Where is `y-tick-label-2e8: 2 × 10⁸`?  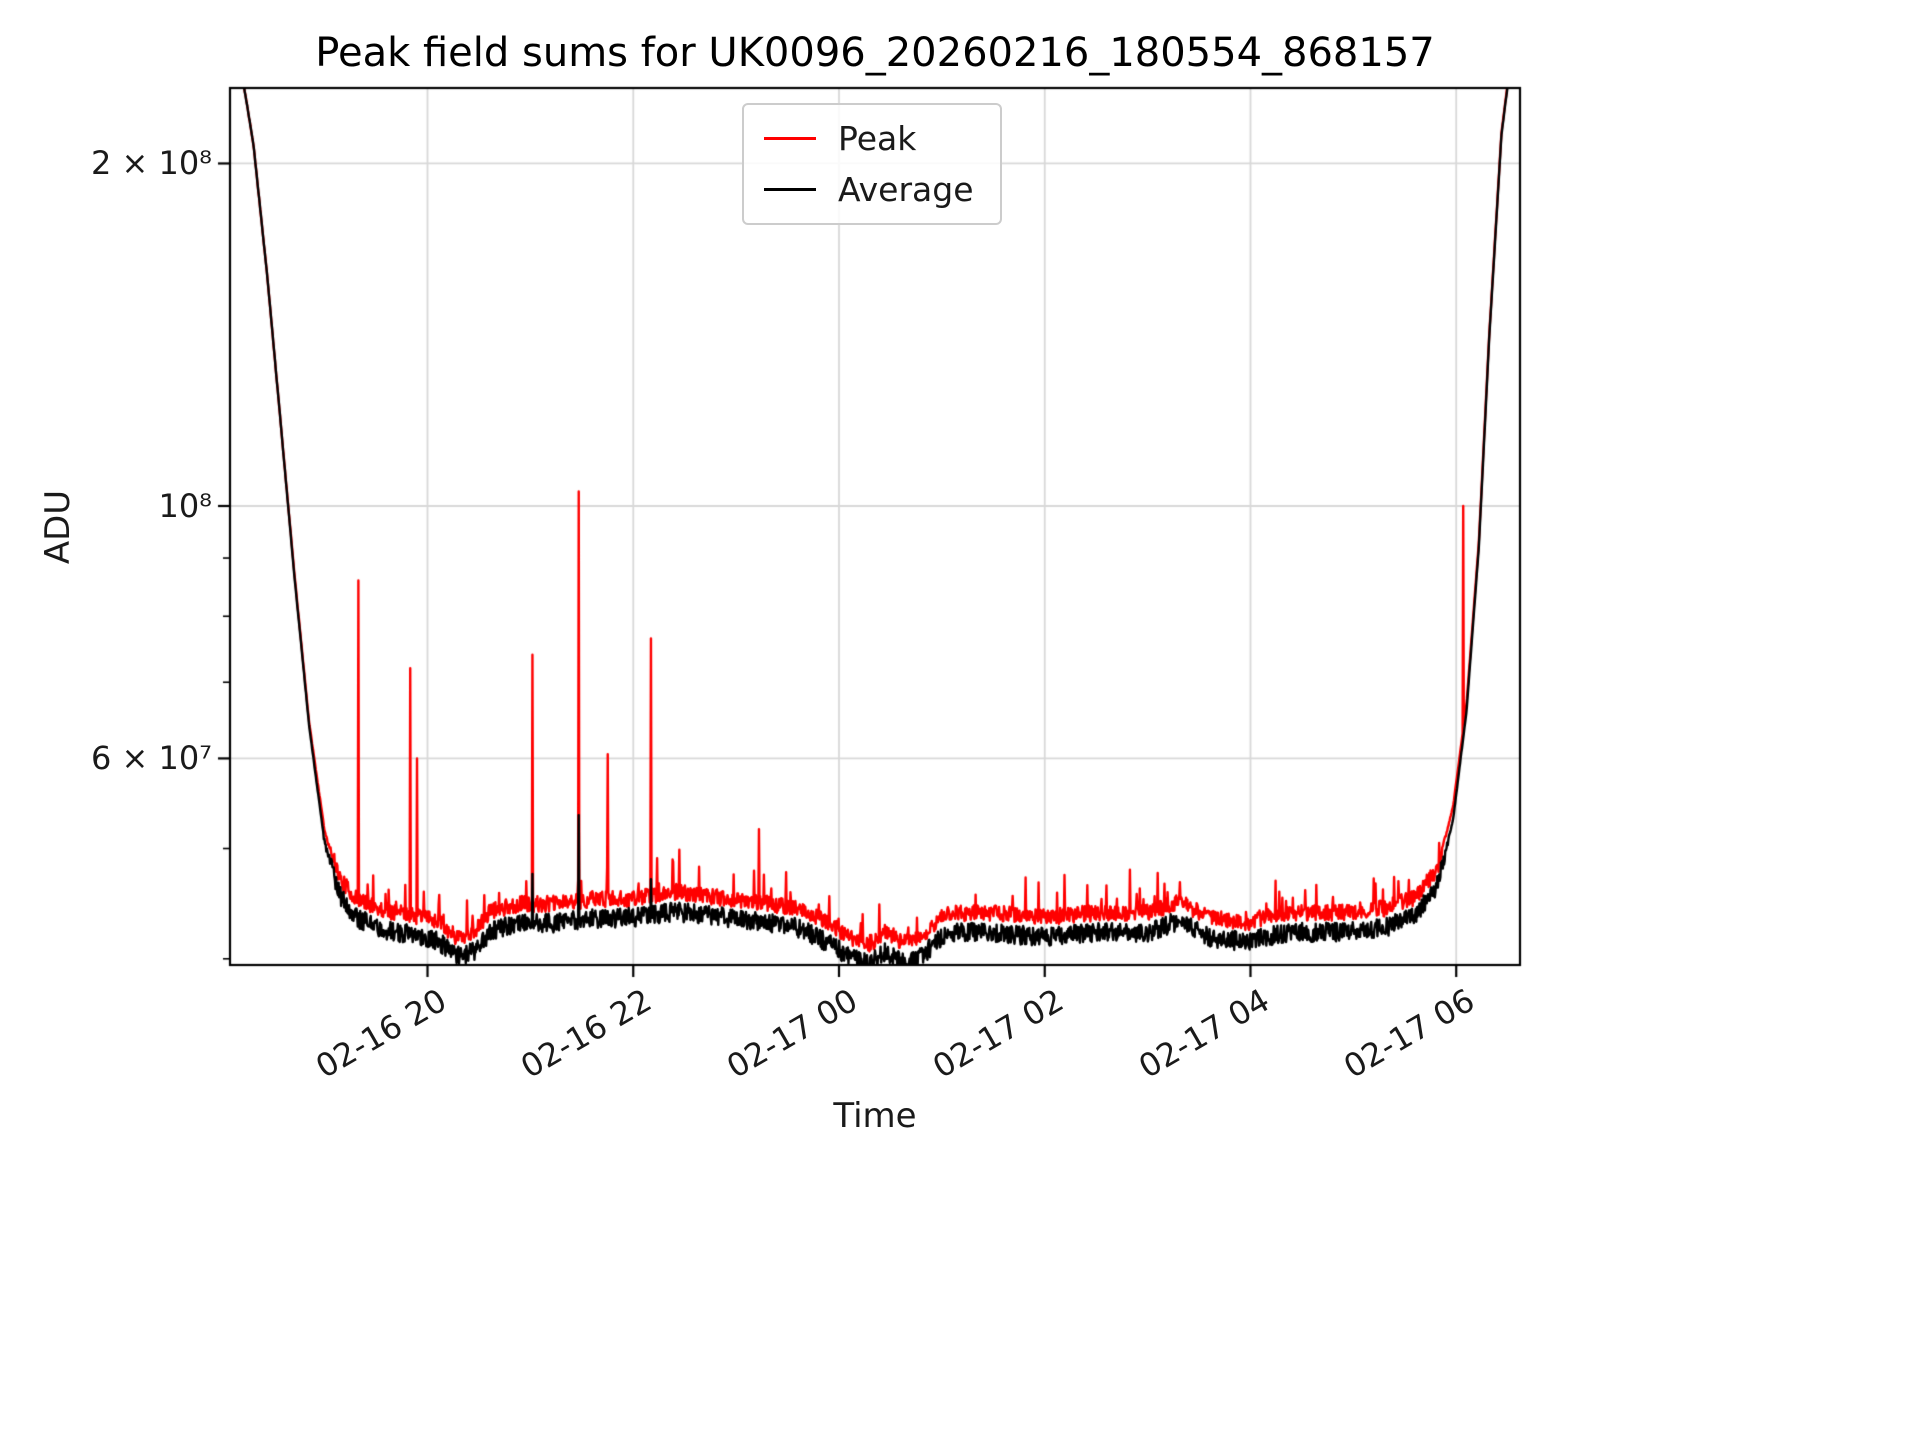 y-tick-label-2e8: 2 × 10⁸ is located at coordinates (151, 163).